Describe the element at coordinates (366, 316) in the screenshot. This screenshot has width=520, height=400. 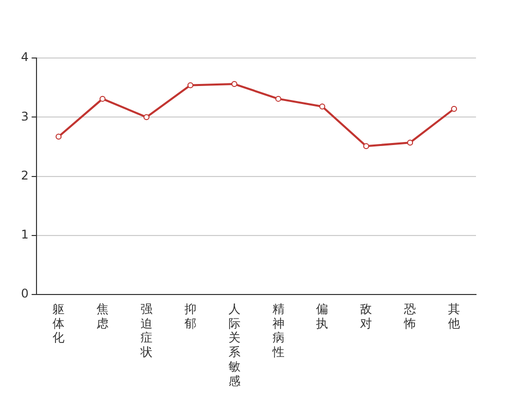
I see `x-tick-label: 敌对` at that location.